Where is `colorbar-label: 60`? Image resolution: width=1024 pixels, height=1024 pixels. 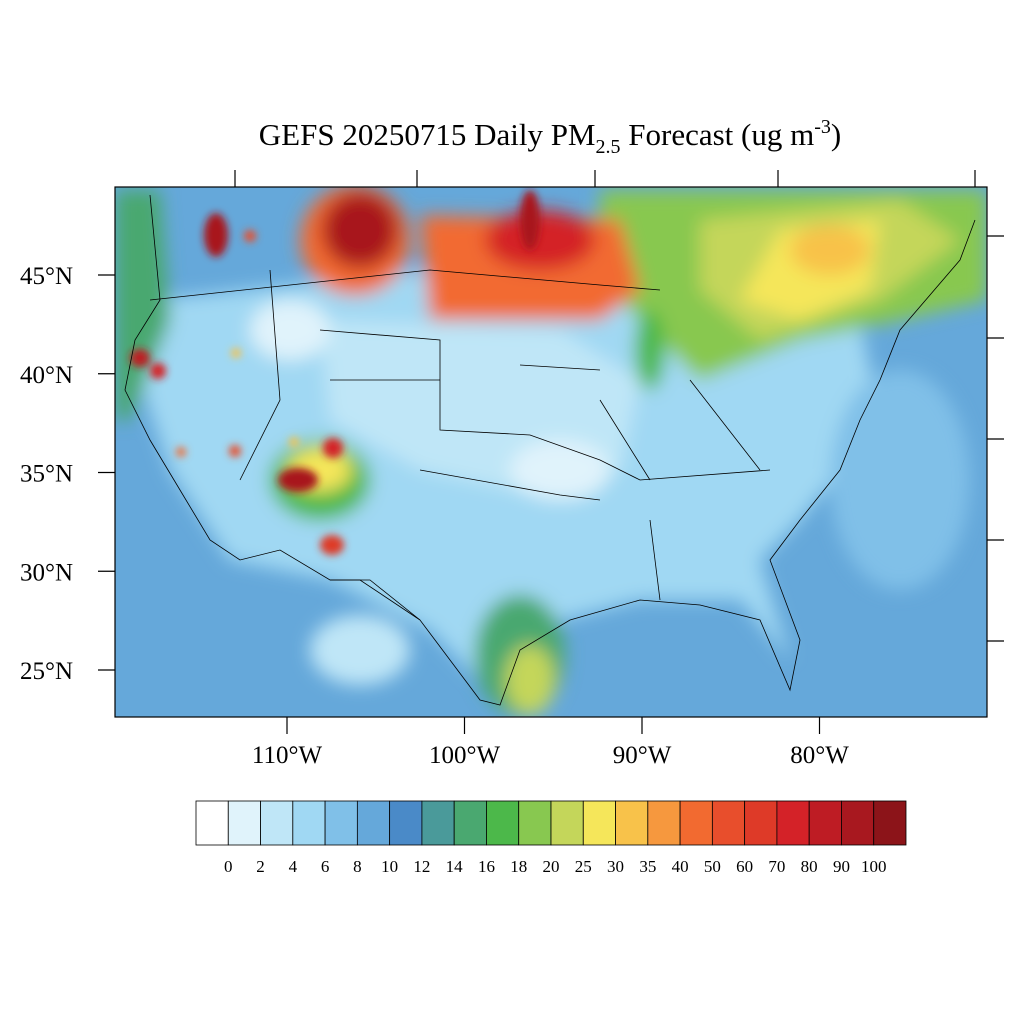
colorbar-label: 60 is located at coordinates (744, 866).